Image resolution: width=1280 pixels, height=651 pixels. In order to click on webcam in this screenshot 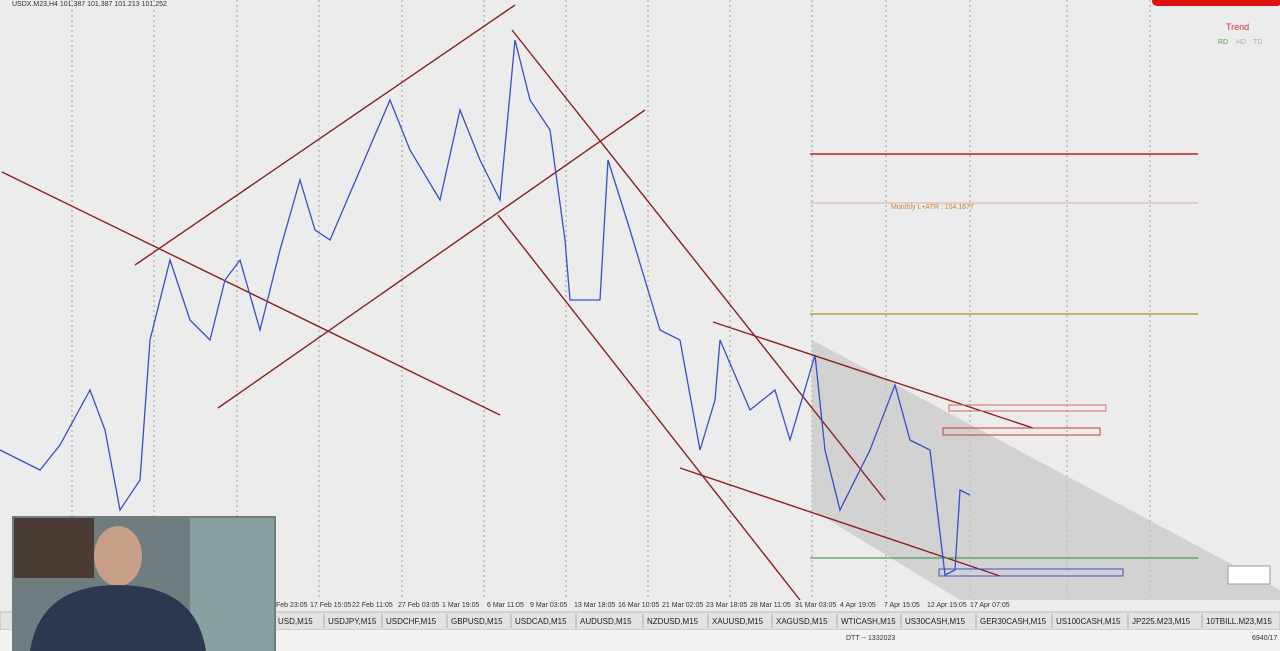, I will do `click(144, 583)`.